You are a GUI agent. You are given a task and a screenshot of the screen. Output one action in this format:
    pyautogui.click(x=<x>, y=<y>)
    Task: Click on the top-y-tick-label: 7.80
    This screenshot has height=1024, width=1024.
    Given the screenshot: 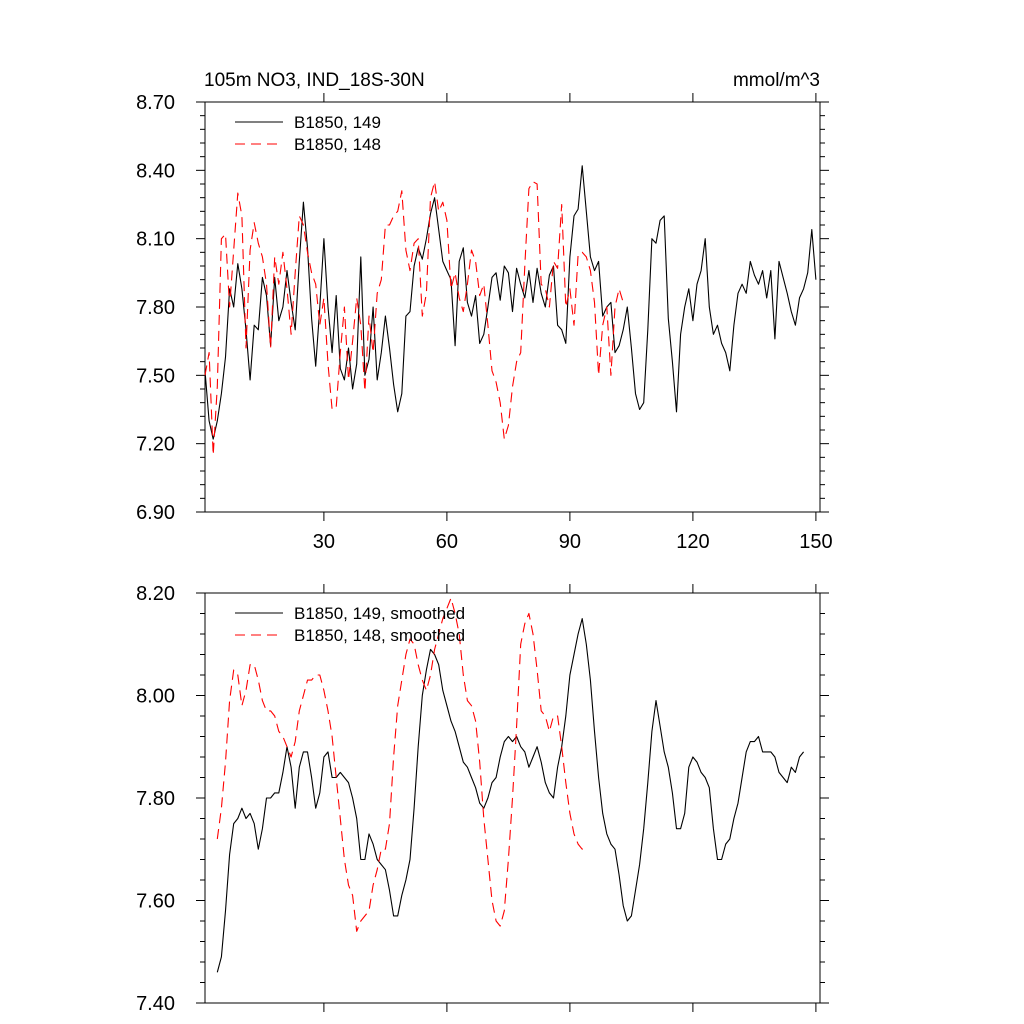 What is the action you would take?
    pyautogui.click(x=155, y=308)
    